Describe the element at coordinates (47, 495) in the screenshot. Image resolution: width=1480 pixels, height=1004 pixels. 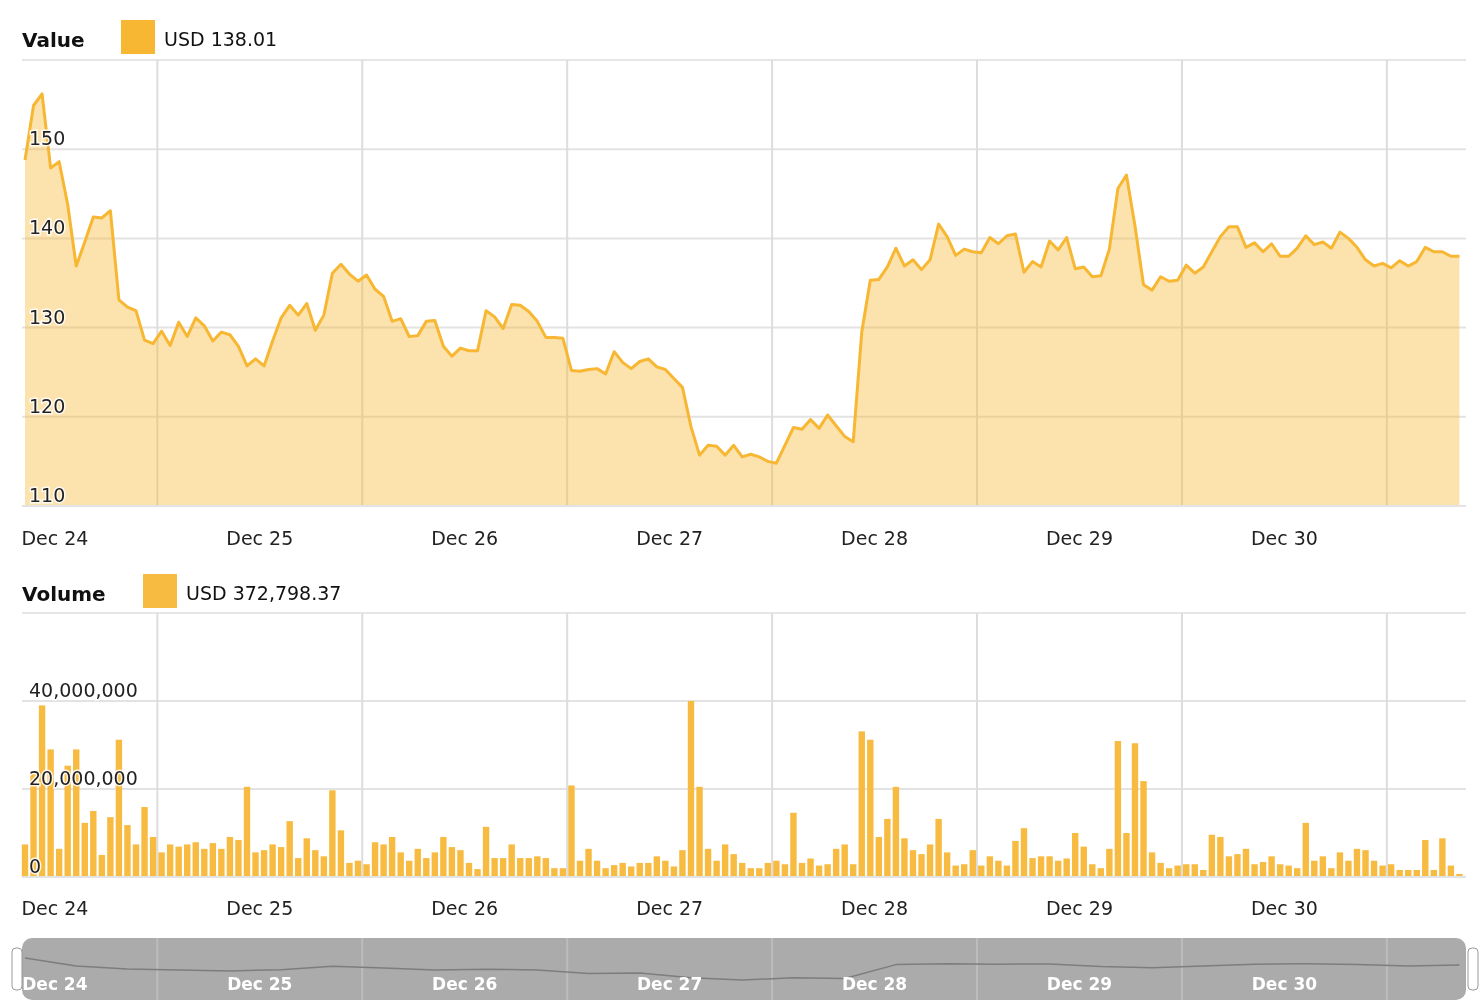
I see `y-tick-label: 110` at that location.